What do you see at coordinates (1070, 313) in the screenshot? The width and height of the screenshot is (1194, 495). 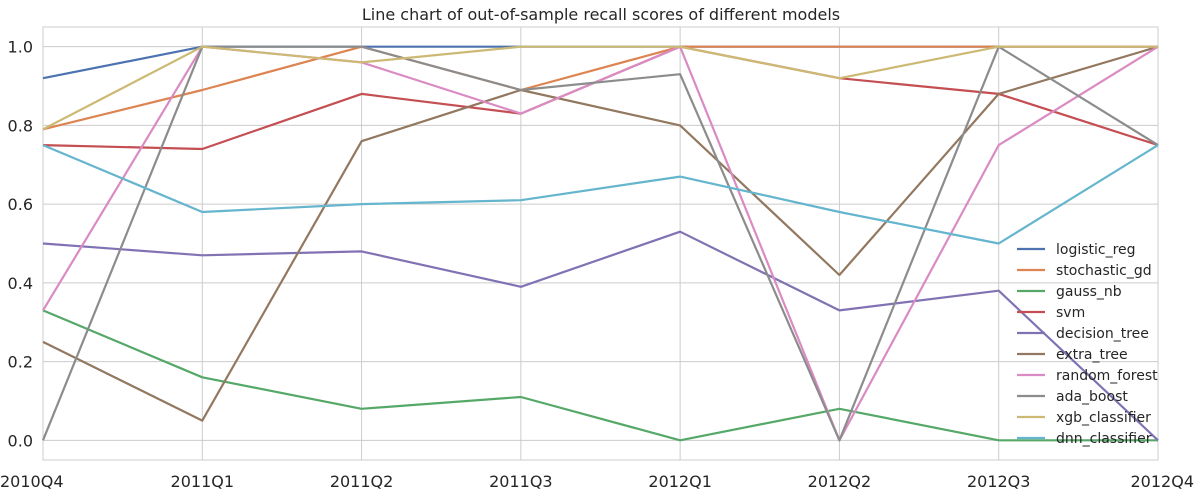 I see `legend-label: svm` at bounding box center [1070, 313].